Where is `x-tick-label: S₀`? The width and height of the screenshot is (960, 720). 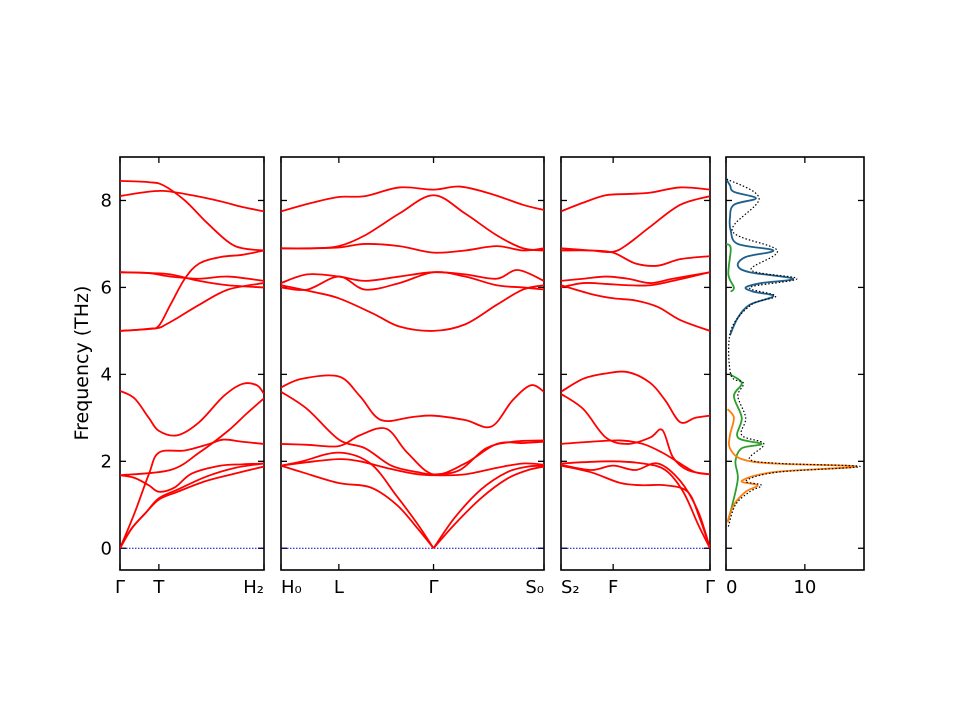 x-tick-label: S₀ is located at coordinates (534, 587).